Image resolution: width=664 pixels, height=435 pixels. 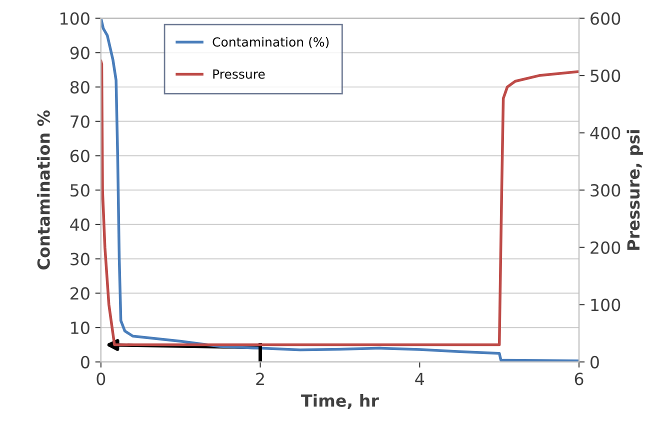 What do you see at coordinates (605, 18) in the screenshot?
I see `y2-tick-label: 600` at bounding box center [605, 18].